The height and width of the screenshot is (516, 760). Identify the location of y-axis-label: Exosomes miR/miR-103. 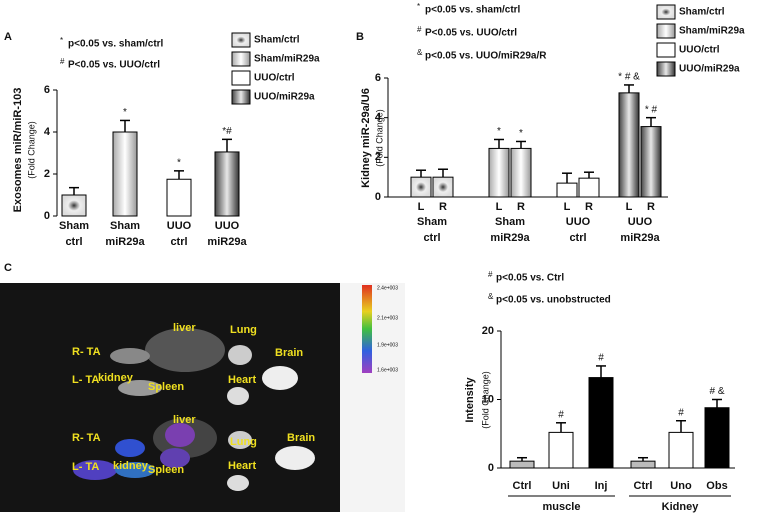
(18, 150).